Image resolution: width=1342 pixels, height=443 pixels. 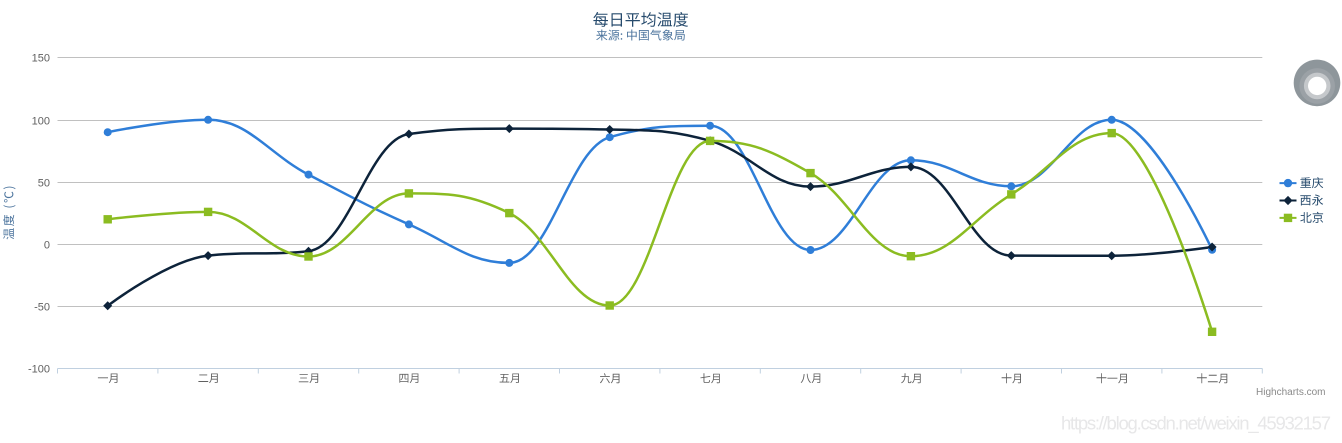 What do you see at coordinates (39, 370) in the screenshot?
I see `svg-text: -100` at bounding box center [39, 370].